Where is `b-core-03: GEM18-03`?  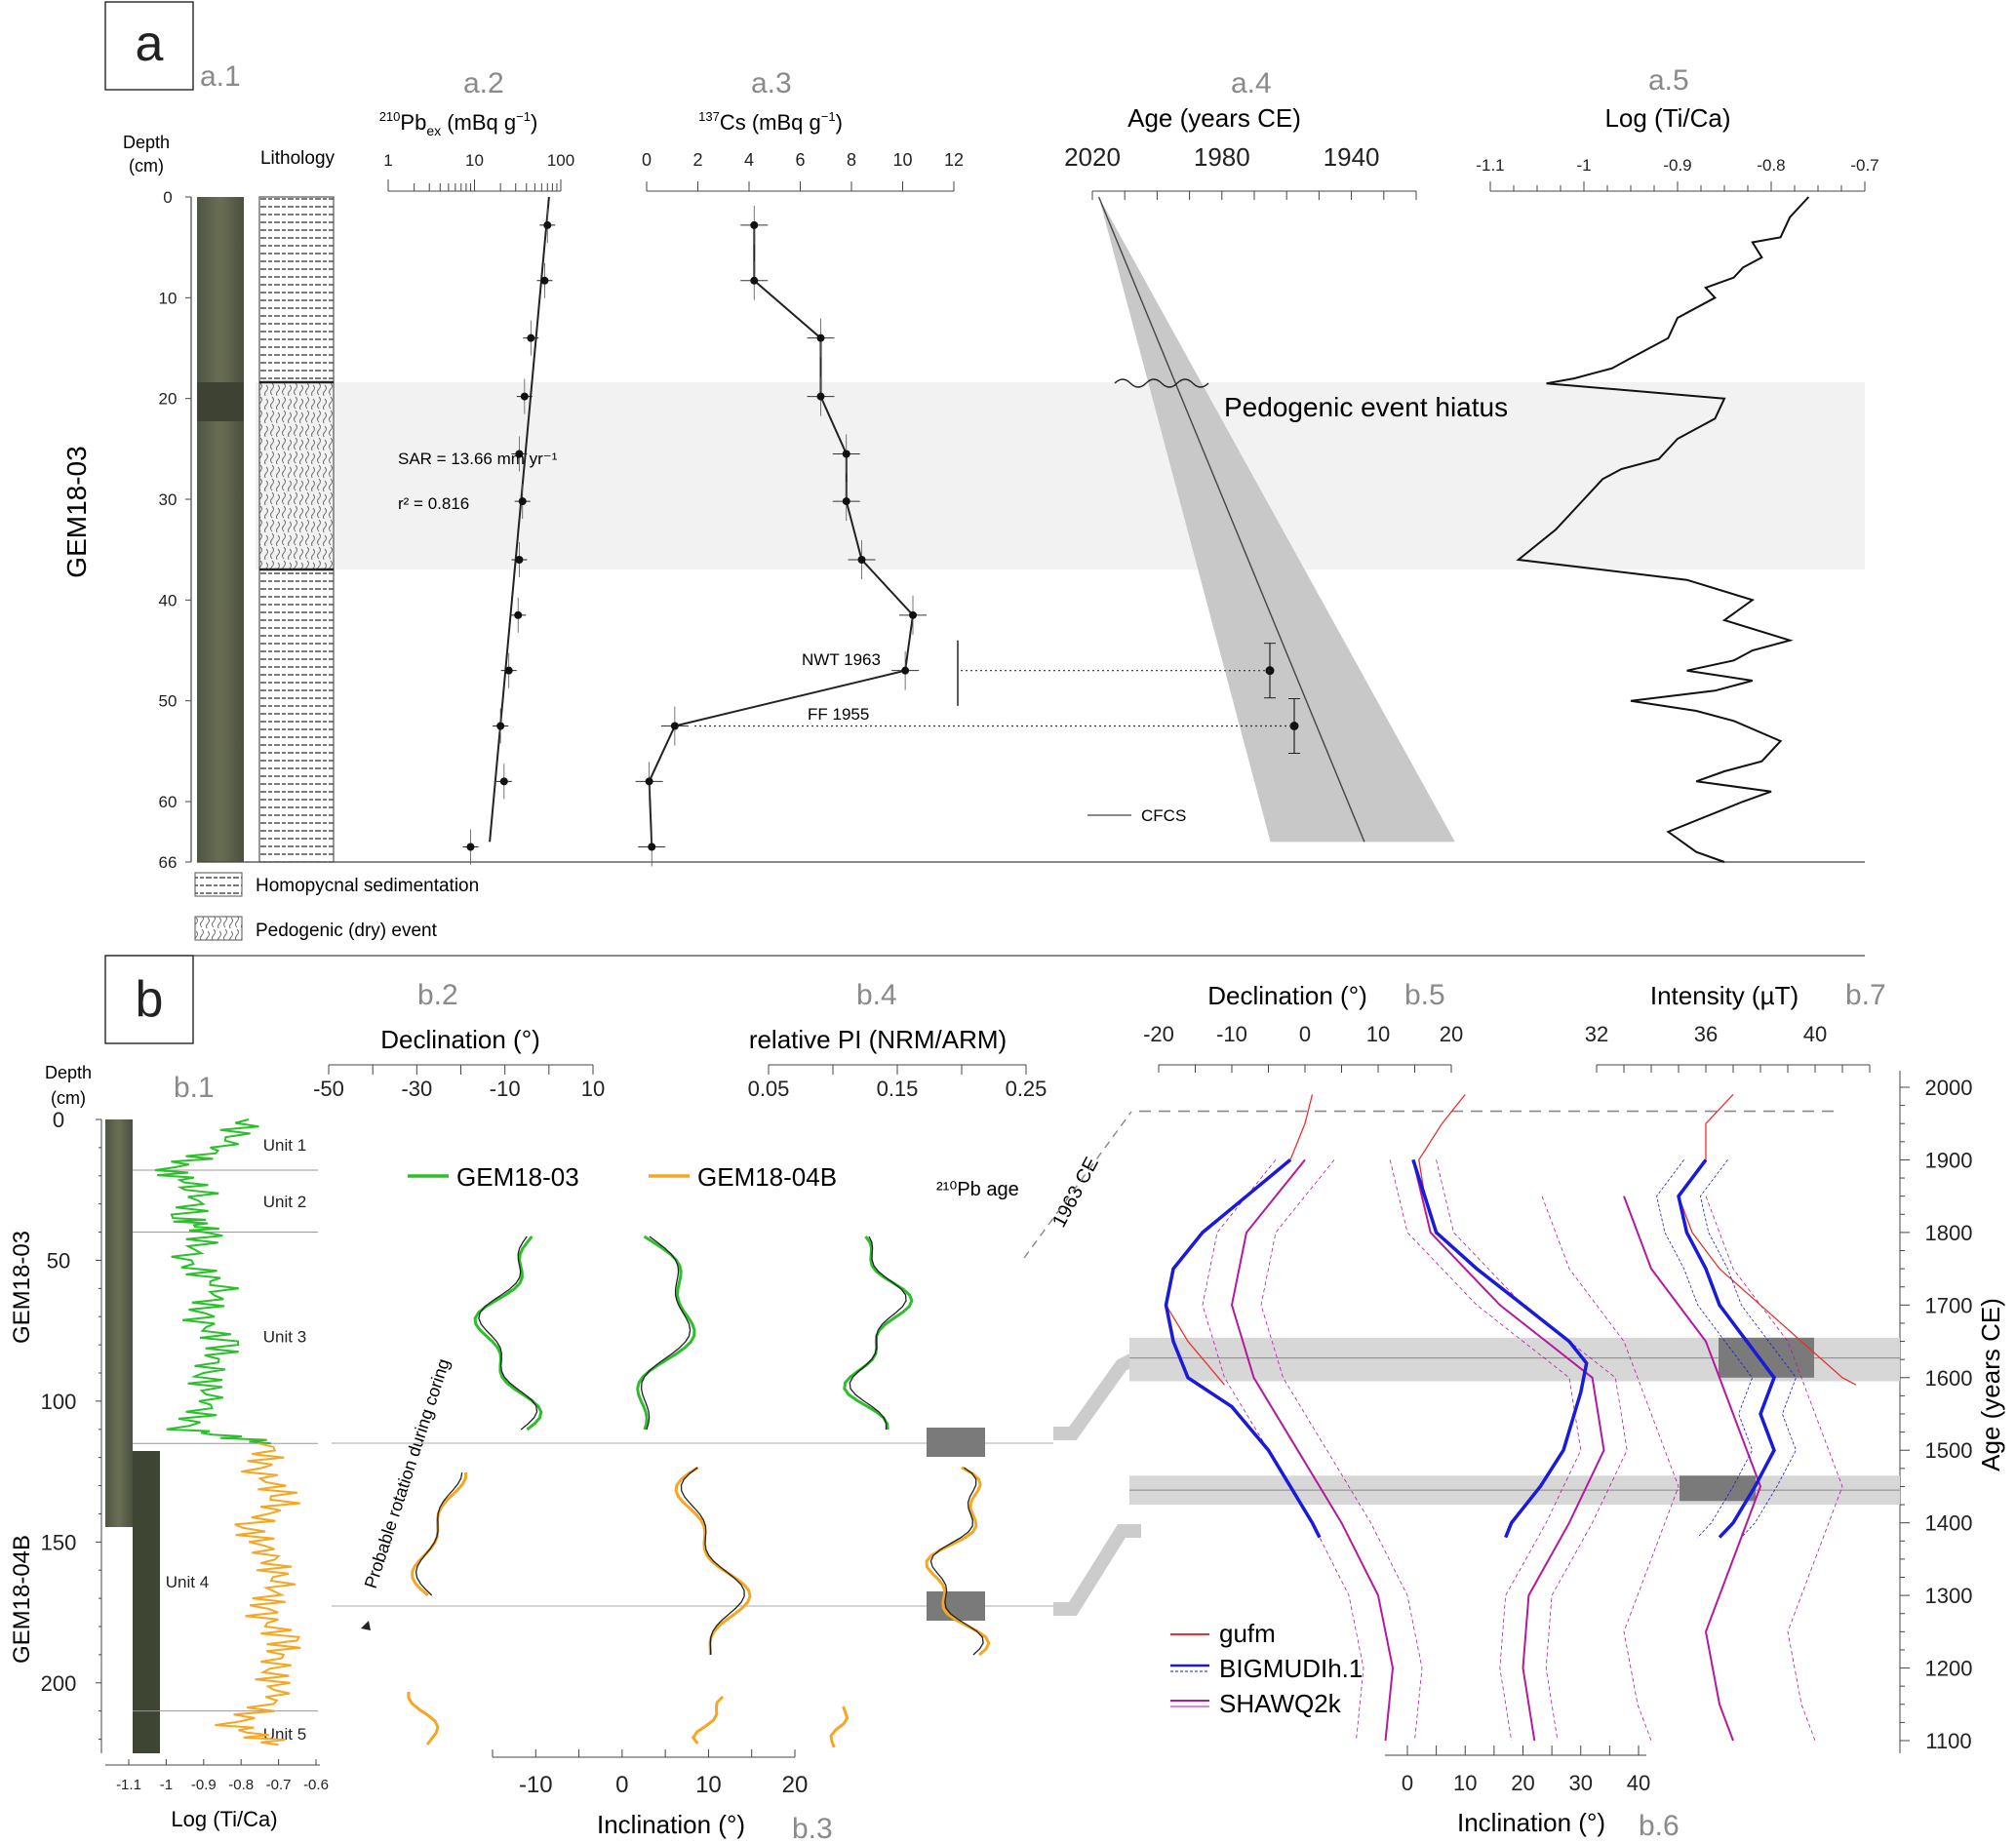
b-core-03: GEM18-03 is located at coordinates (22, 1287).